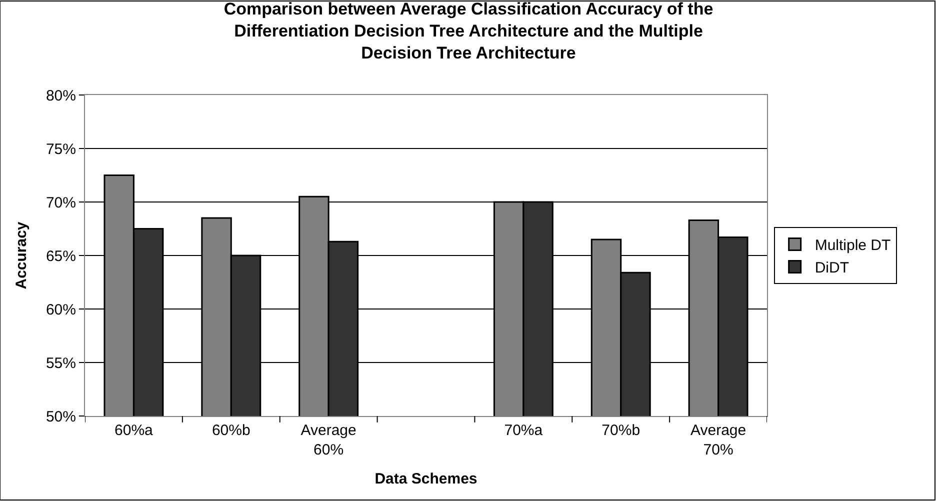 The height and width of the screenshot is (501, 937). I want to click on y-tick-label: 80%, so click(61, 95).